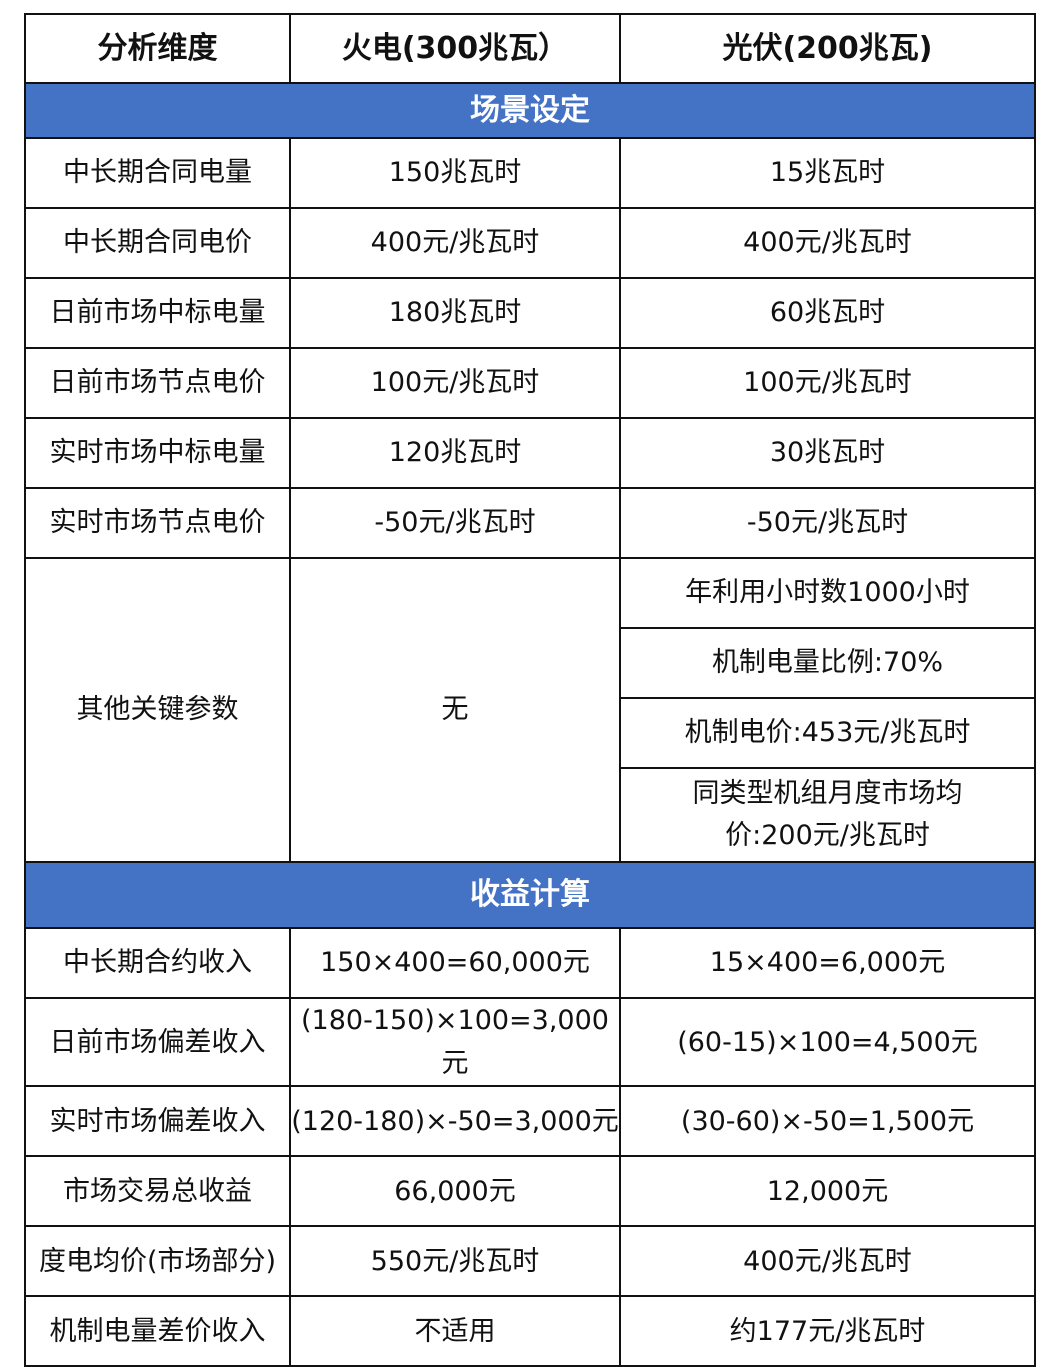  Describe the element at coordinates (827, 453) in the screenshot. I see `solar-cell: 30兆瓦时` at that location.